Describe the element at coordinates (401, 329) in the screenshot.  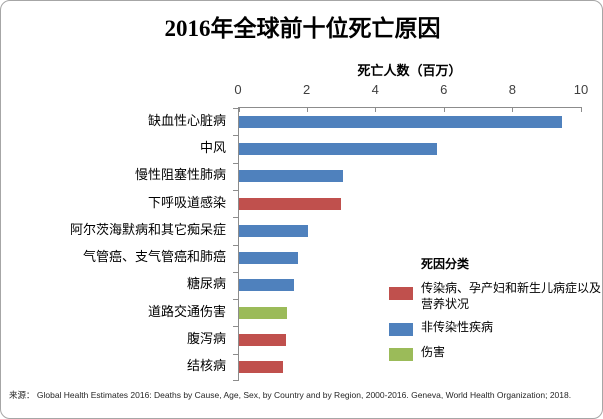
I see `legend-swatch-noncommunicable` at that location.